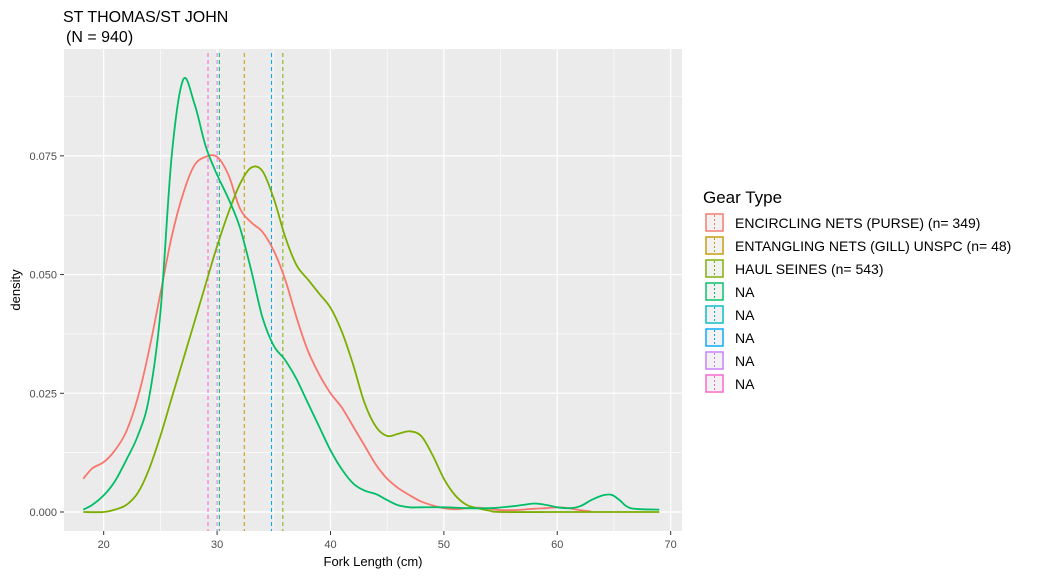 The height and width of the screenshot is (576, 1056). Describe the element at coordinates (15, 290) in the screenshot. I see `y-axis-title: density` at that location.